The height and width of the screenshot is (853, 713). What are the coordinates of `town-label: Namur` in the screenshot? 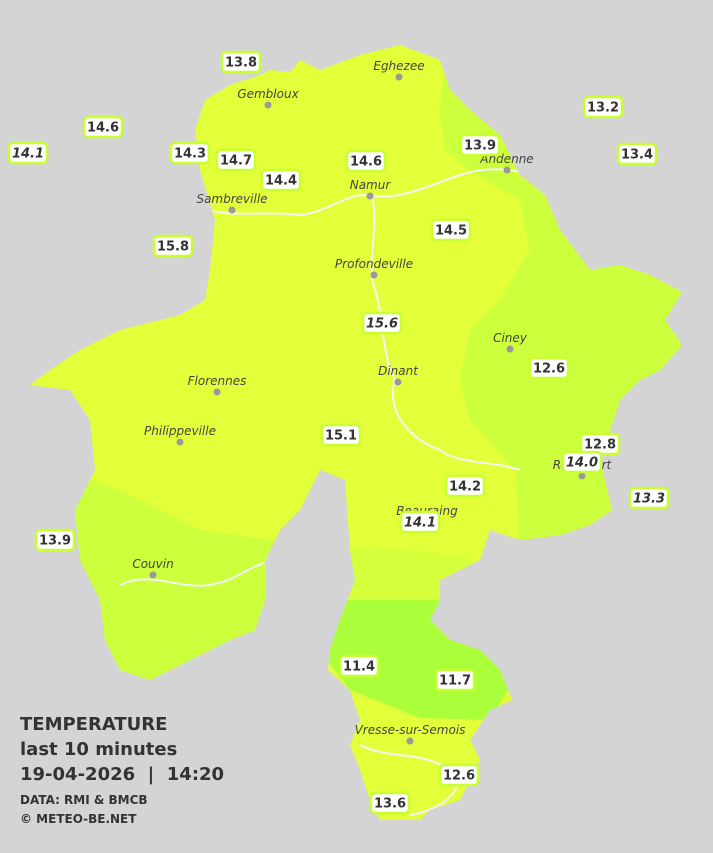 It's located at (371, 185).